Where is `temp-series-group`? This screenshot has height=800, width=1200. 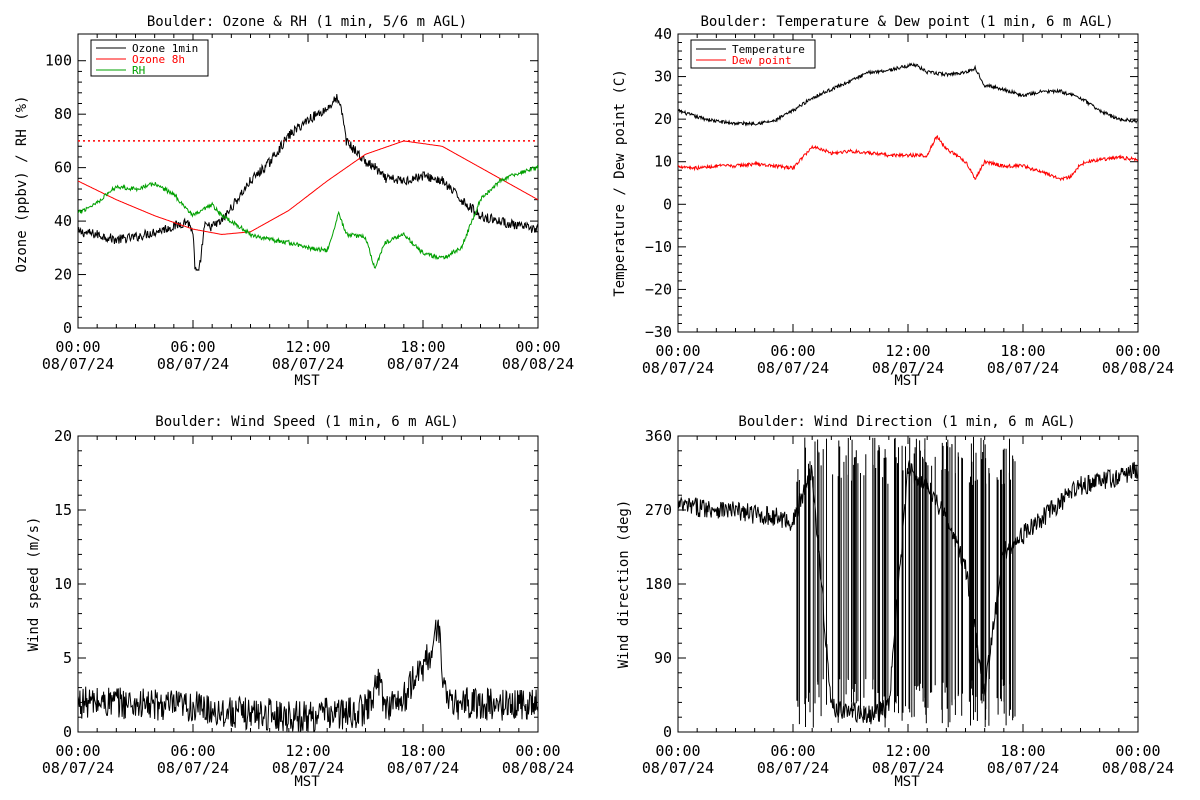
temp-series-group is located at coordinates (908, 122).